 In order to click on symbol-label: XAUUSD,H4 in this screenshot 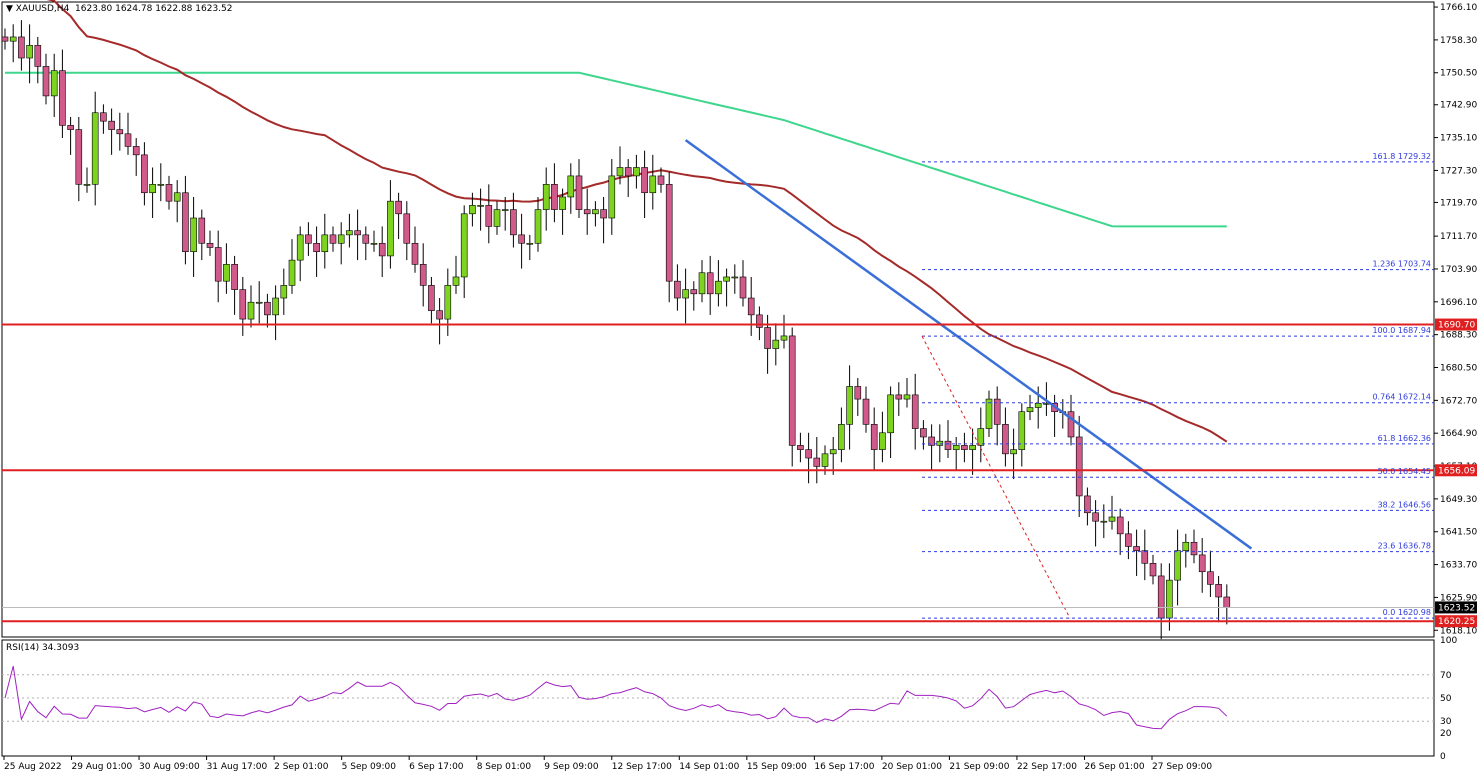, I will do `click(42, 9)`.